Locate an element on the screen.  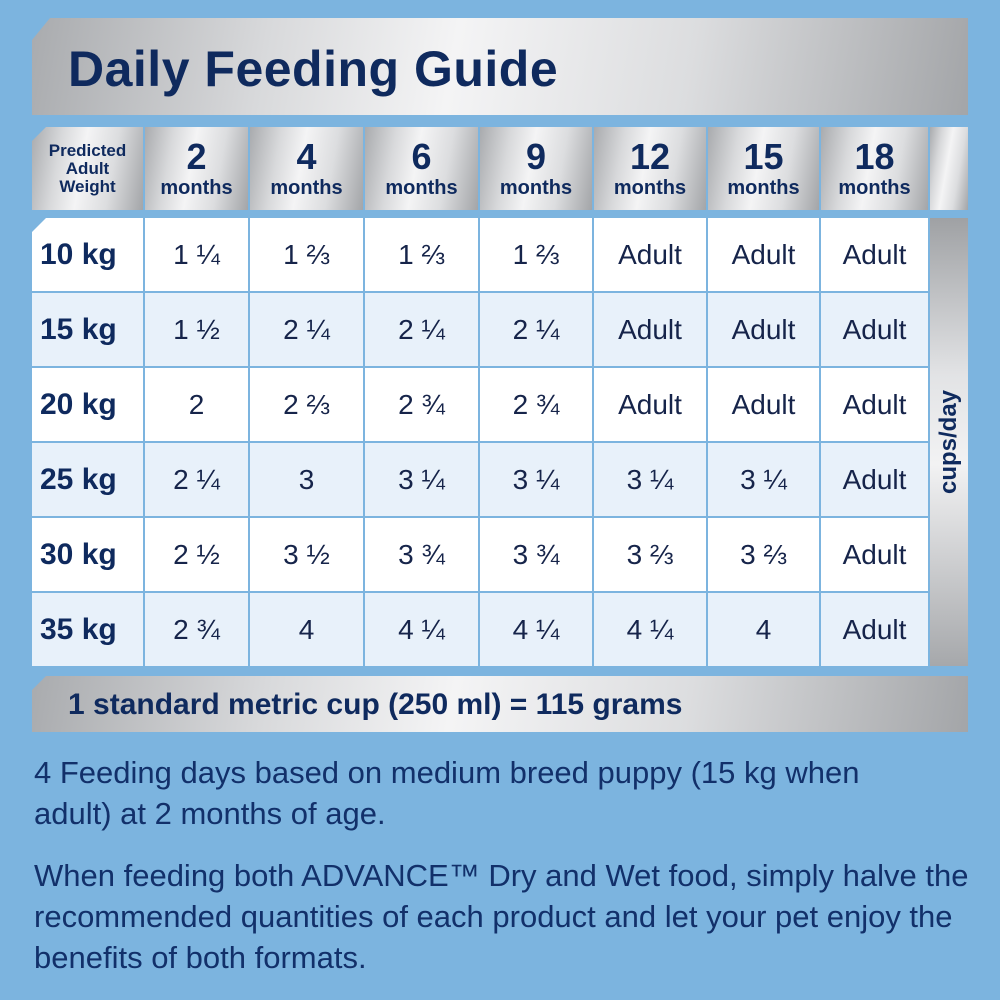
weight-cell: 15 kg is located at coordinates (87, 329).